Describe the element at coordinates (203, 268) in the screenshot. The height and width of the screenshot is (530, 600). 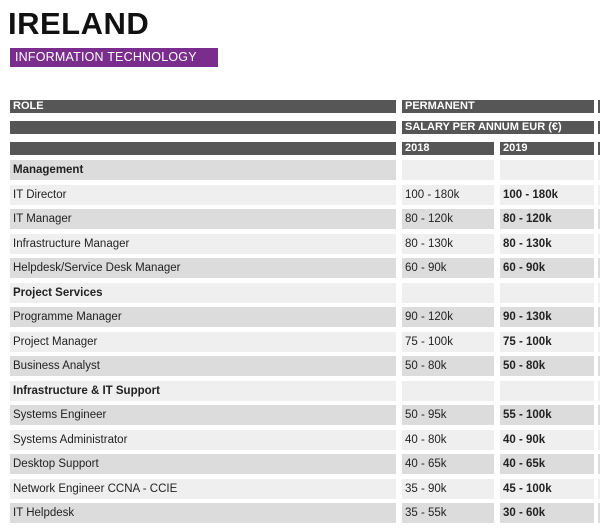
I see `role-cell: Helpdesk/Service Desk Manager` at that location.